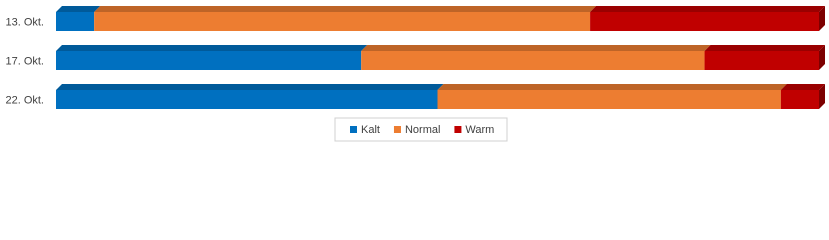 Image resolution: width=829 pixels, height=240 pixels. Describe the element at coordinates (24, 22) in the screenshot. I see `y-tick-label: 13. Okt.` at that location.